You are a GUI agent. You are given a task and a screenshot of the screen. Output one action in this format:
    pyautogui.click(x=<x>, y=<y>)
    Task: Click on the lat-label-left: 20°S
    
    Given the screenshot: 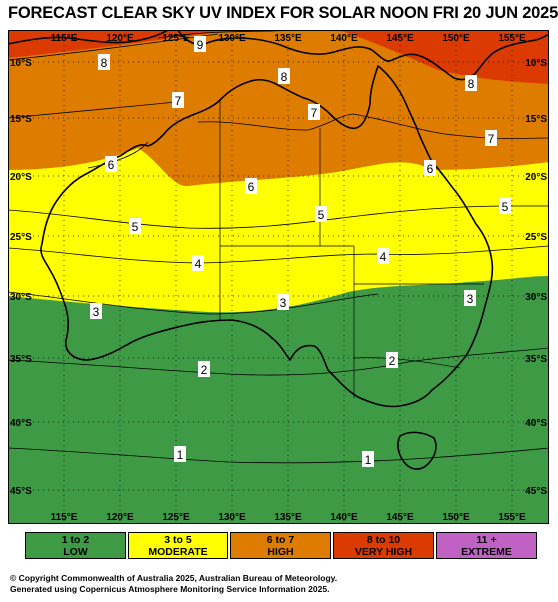 What is the action you would take?
    pyautogui.click(x=21, y=177)
    